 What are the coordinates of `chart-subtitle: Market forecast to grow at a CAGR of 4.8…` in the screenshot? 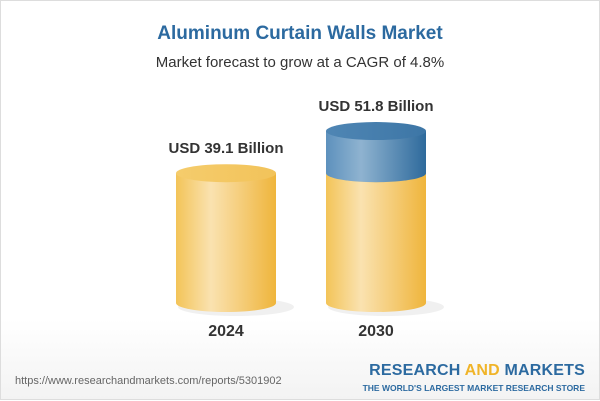 It's located at (300, 62).